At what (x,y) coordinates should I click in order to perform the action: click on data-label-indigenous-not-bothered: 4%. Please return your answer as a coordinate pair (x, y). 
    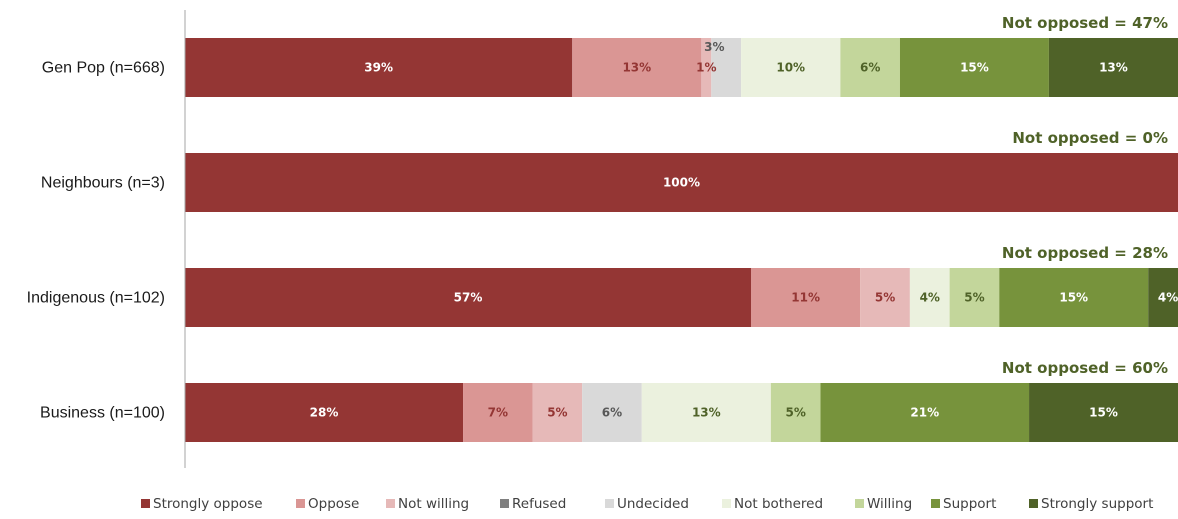
    Looking at the image, I should click on (930, 298).